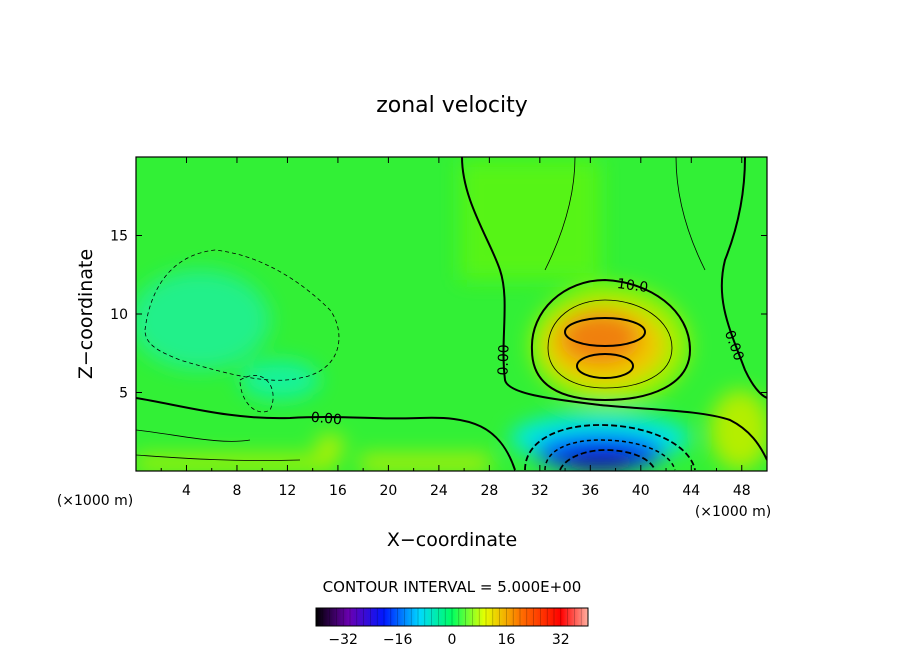  What do you see at coordinates (119, 315) in the screenshot?
I see `y-tick-label: 10` at bounding box center [119, 315].